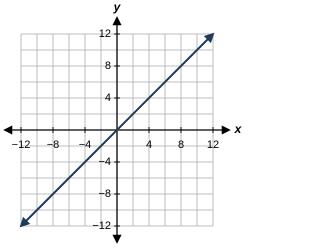  What do you see at coordinates (104, 194) in the screenshot?
I see `y-tick-label: −8` at bounding box center [104, 194].